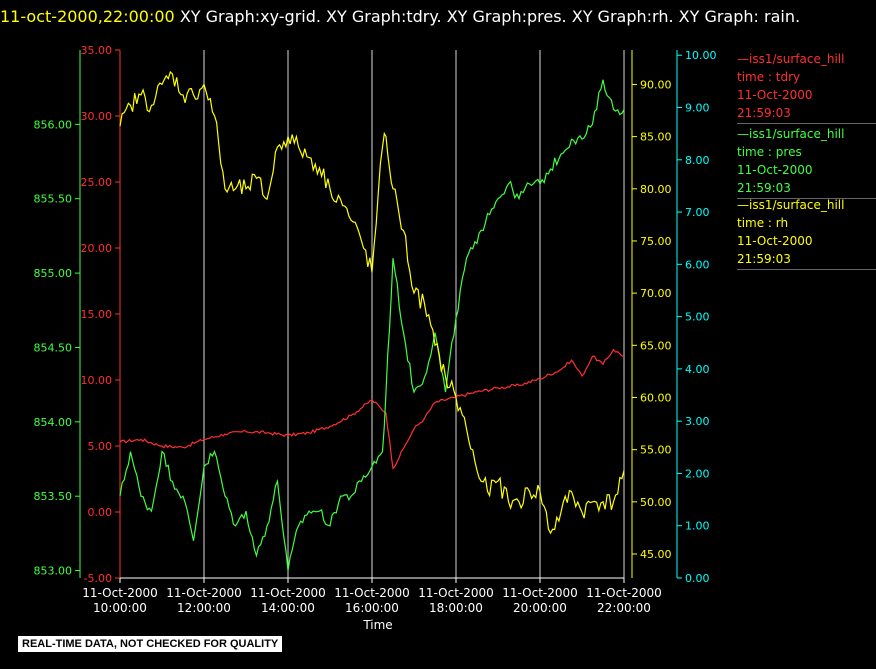 The height and width of the screenshot is (669, 876). What do you see at coordinates (769, 152) in the screenshot?
I see `legend-variable: time : pres` at bounding box center [769, 152].